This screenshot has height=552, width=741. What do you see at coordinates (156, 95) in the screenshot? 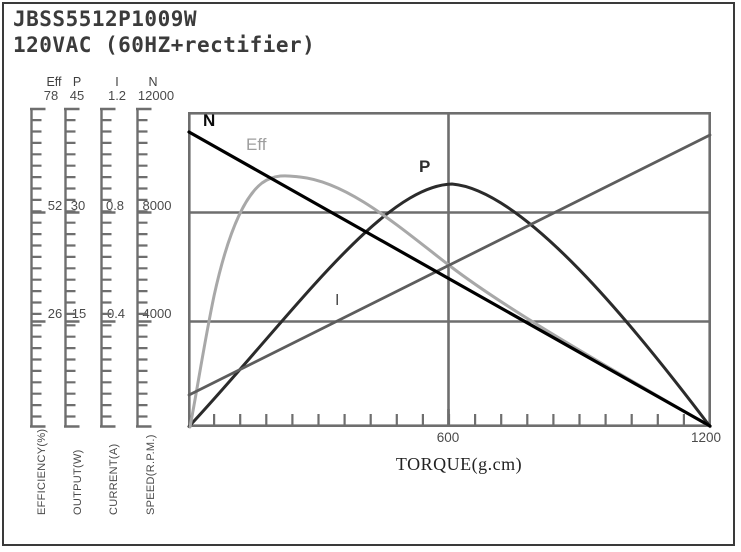
I see `axis-max-speed: 12000` at bounding box center [156, 95].